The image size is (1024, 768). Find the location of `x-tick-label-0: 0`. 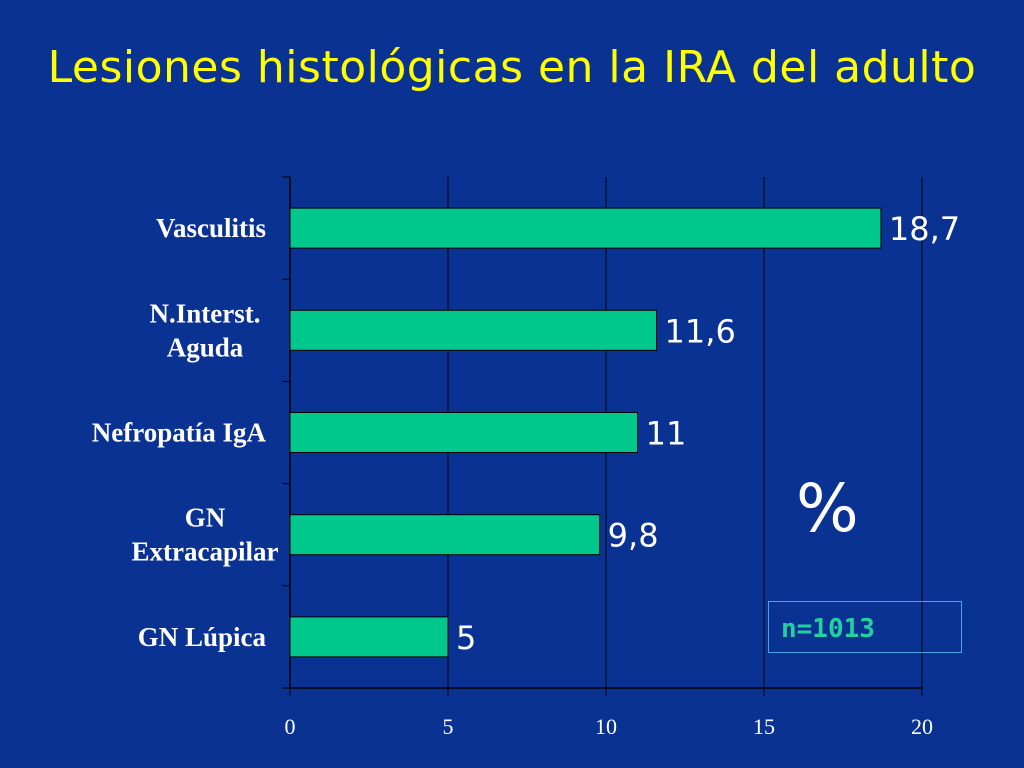

x-tick-label-0: 0 is located at coordinates (290, 726).